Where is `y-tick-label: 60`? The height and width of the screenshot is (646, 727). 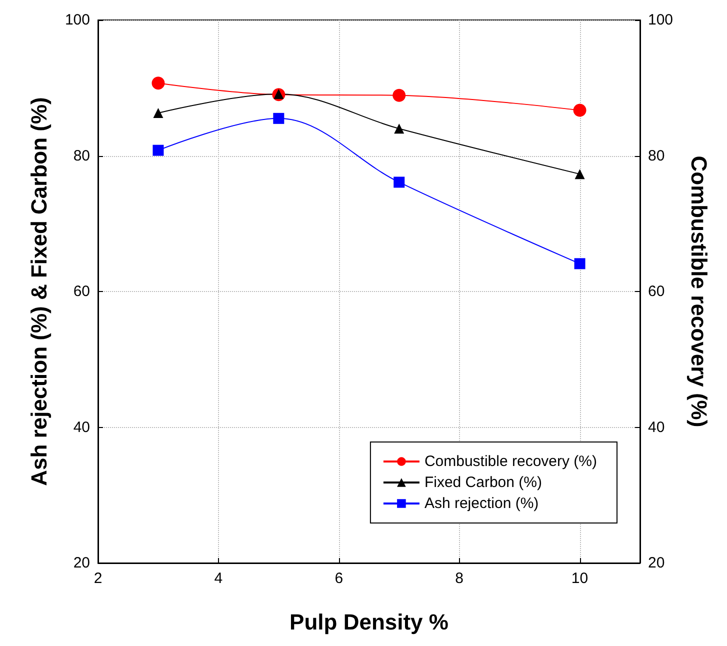
y-tick-label: 60 is located at coordinates (81, 291).